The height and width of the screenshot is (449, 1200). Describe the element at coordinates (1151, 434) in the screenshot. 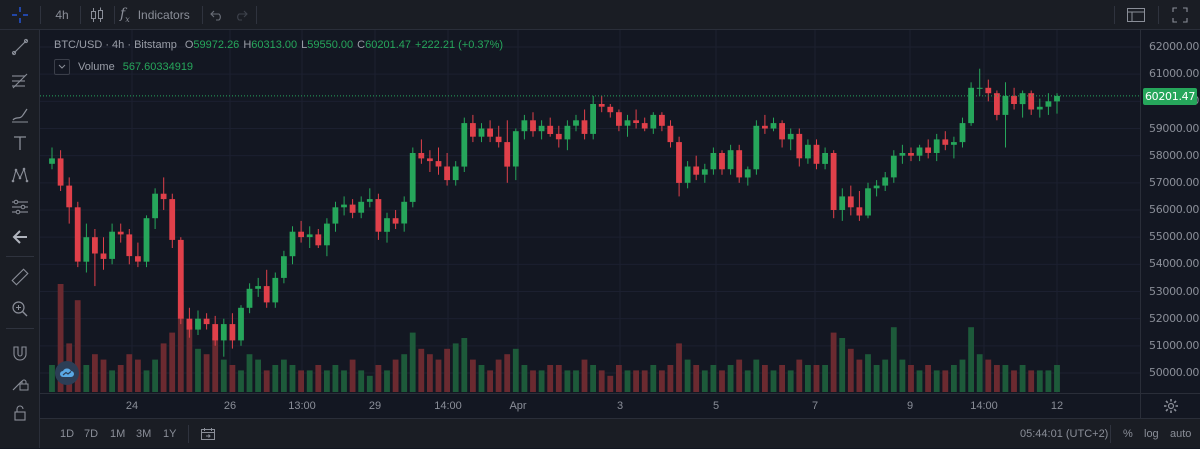

I see `log-toggle: log` at that location.